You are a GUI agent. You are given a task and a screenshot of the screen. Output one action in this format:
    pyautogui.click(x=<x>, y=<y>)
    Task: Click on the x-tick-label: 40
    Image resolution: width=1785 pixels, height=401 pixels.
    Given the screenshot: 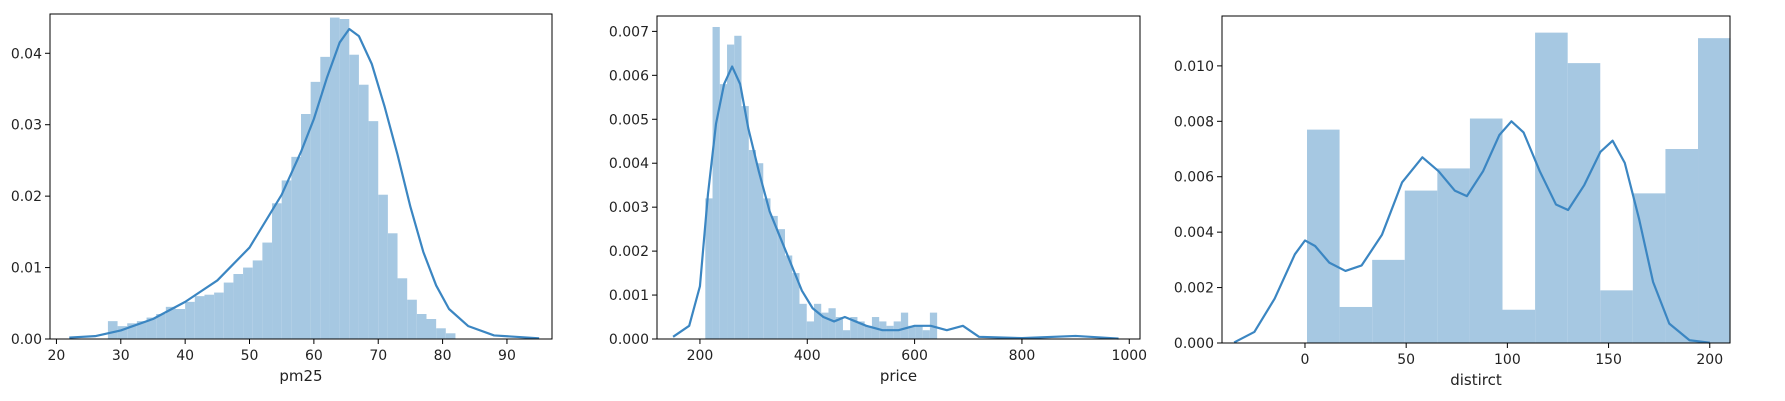 What is the action you would take?
    pyautogui.click(x=185, y=356)
    